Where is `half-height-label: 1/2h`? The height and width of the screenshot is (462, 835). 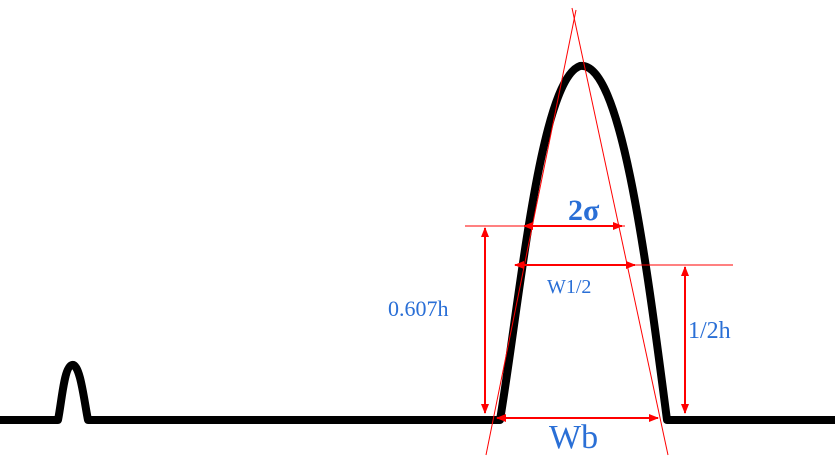
half-height-label: 1/2h is located at coordinates (709, 331).